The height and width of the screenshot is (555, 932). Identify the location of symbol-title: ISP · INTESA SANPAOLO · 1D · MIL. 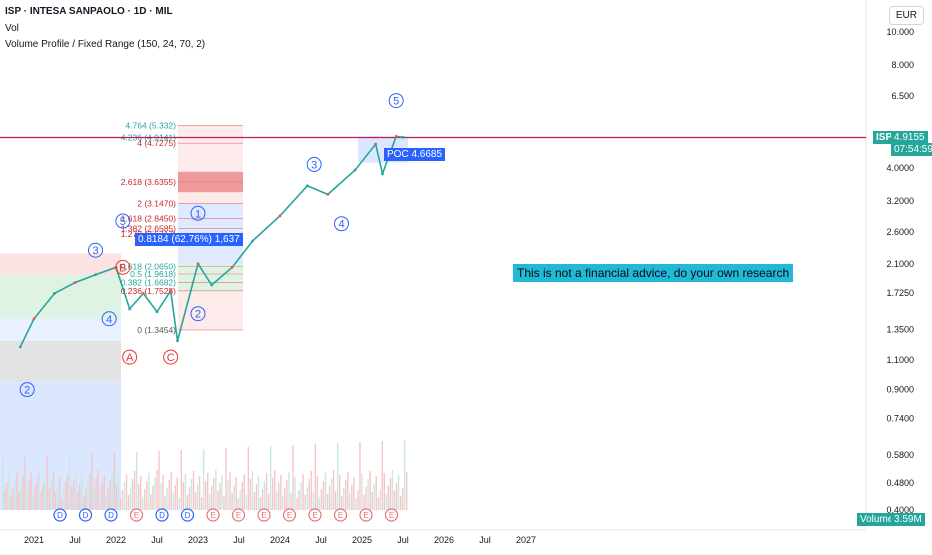
(89, 11).